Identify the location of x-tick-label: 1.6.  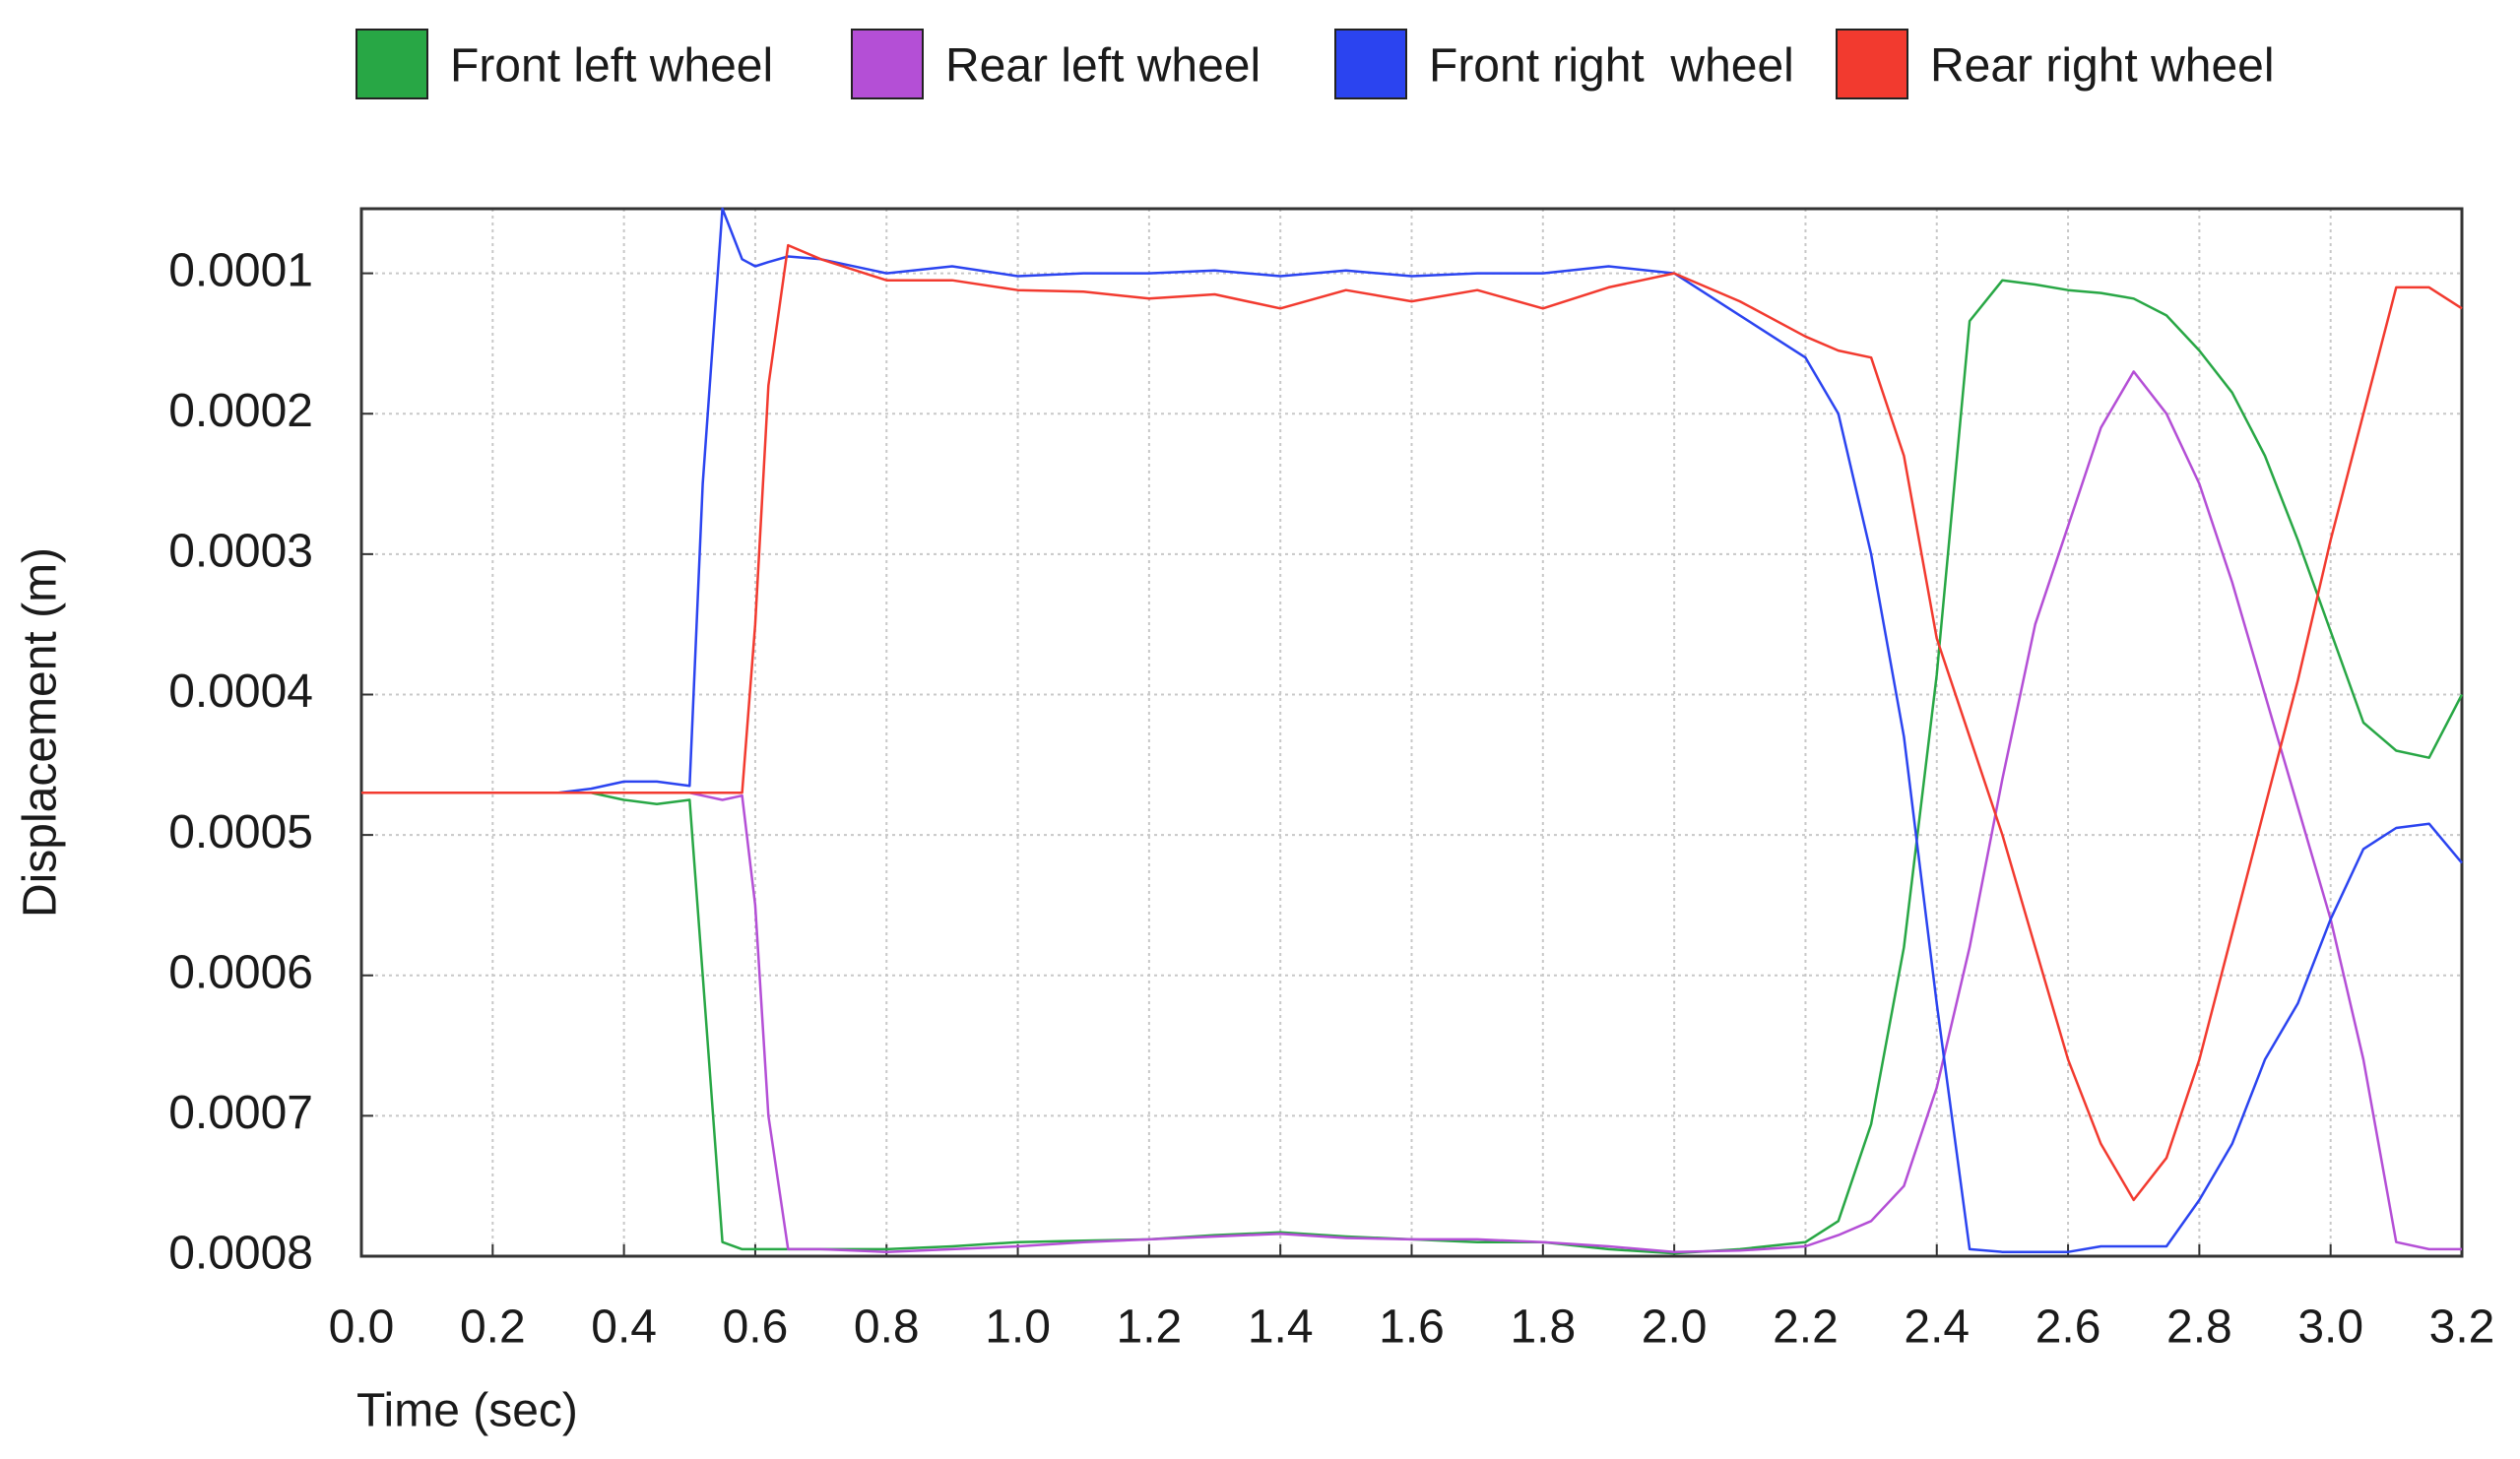
(1412, 1327).